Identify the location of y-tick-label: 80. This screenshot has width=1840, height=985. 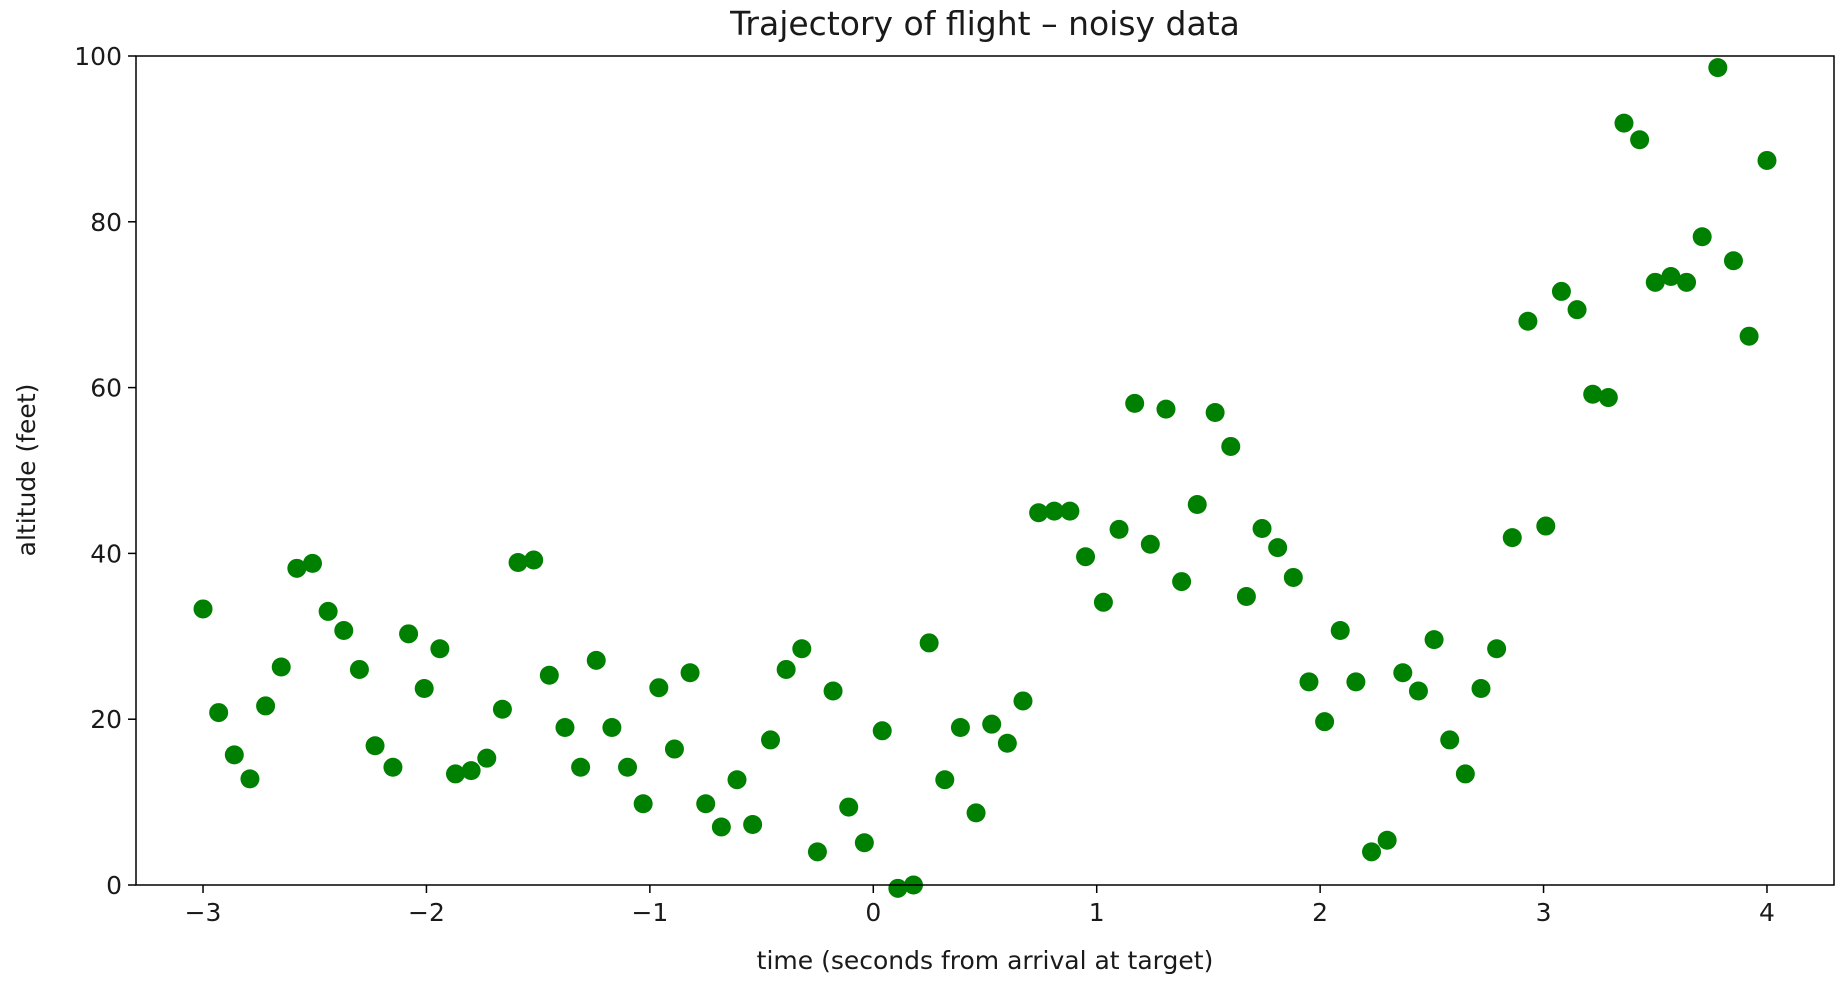
(106, 222).